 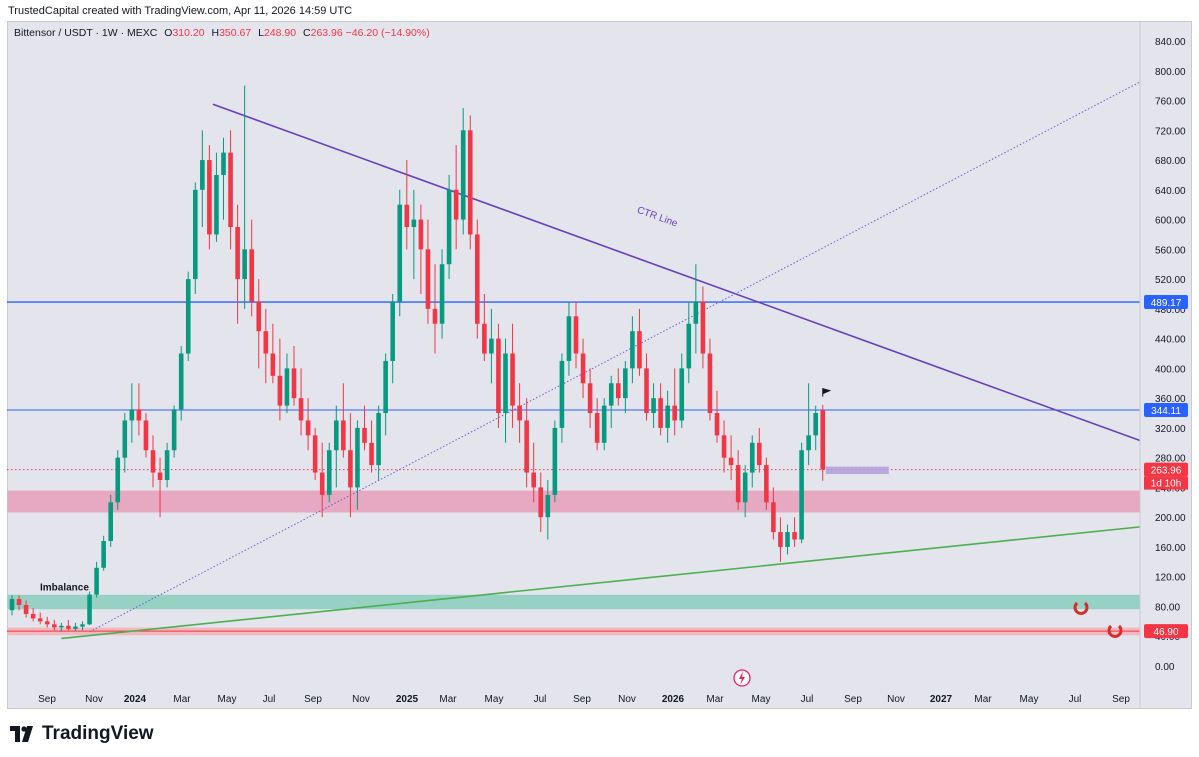 What do you see at coordinates (657, 217) in the screenshot?
I see `ctr-line-label: CTR Line` at bounding box center [657, 217].